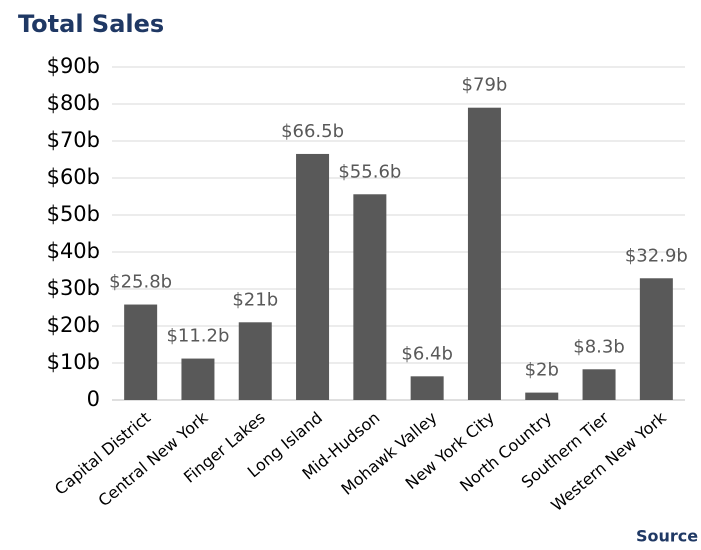 The height and width of the screenshot is (550, 701). Describe the element at coordinates (427, 353) in the screenshot. I see `data-label: $6.4b` at that location.